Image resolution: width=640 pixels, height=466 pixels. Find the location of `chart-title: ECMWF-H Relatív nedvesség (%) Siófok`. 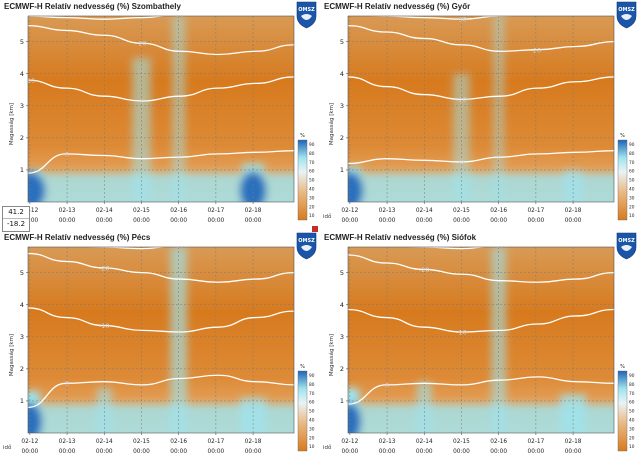

chart-title: ECMWF-H Relatív nedvesség (%) Siófok is located at coordinates (400, 237).